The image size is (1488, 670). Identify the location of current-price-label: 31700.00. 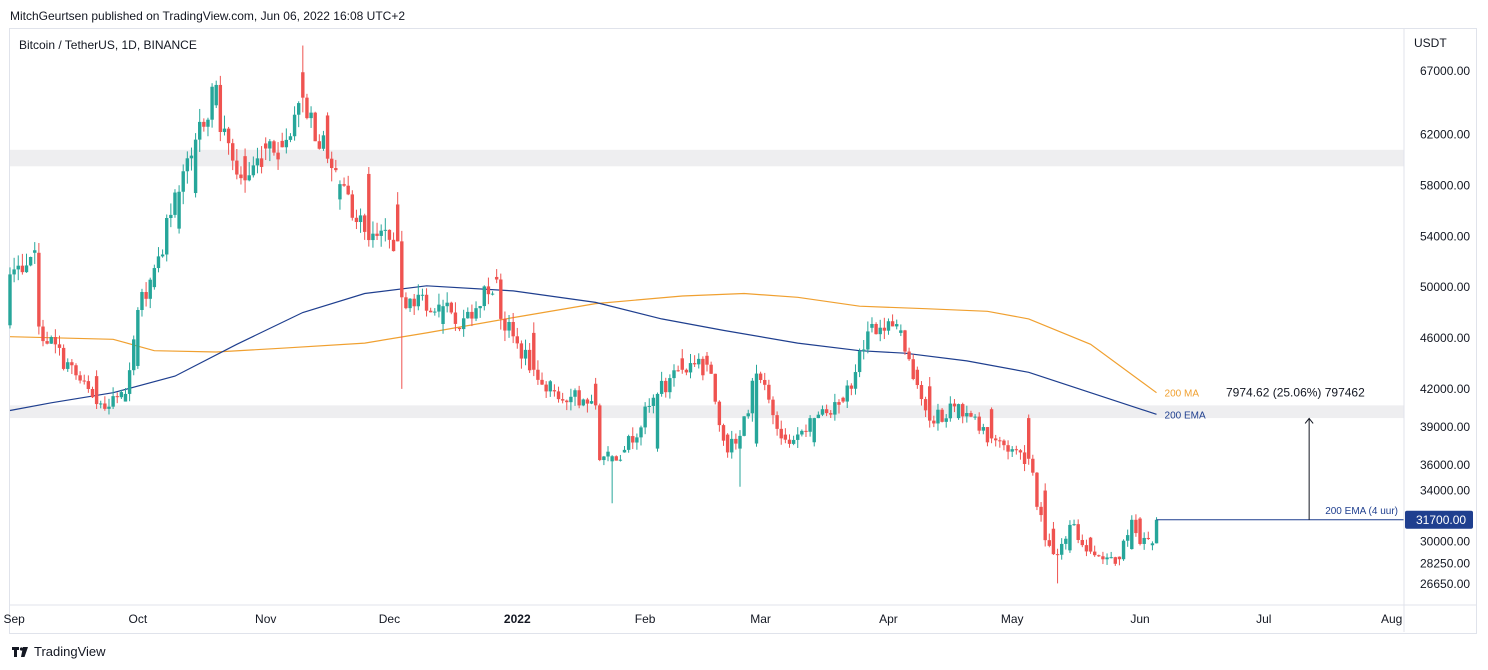
(1441, 520).